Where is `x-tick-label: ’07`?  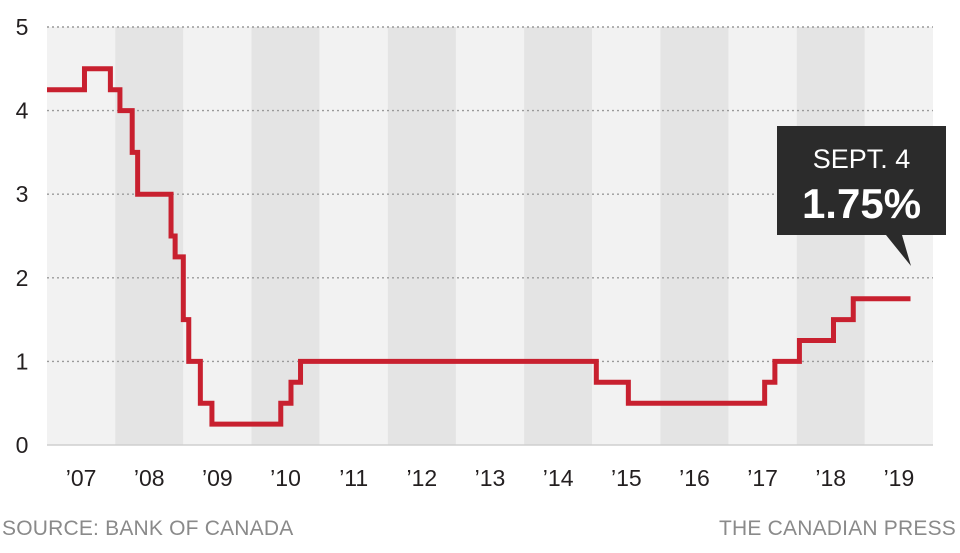 x-tick-label: ’07 is located at coordinates (81, 478).